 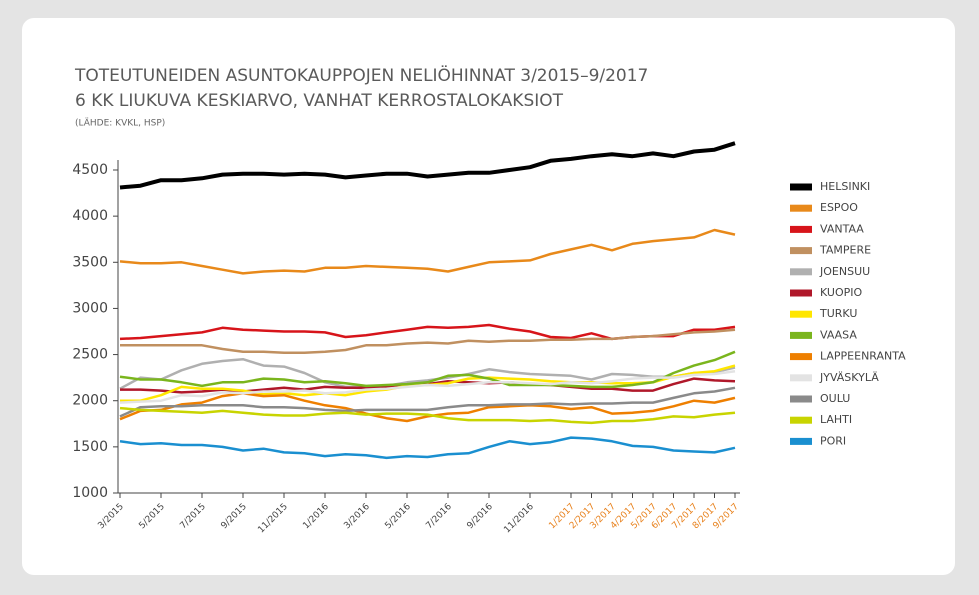 I want to click on y-tick-label: 1000, so click(x=90, y=493).